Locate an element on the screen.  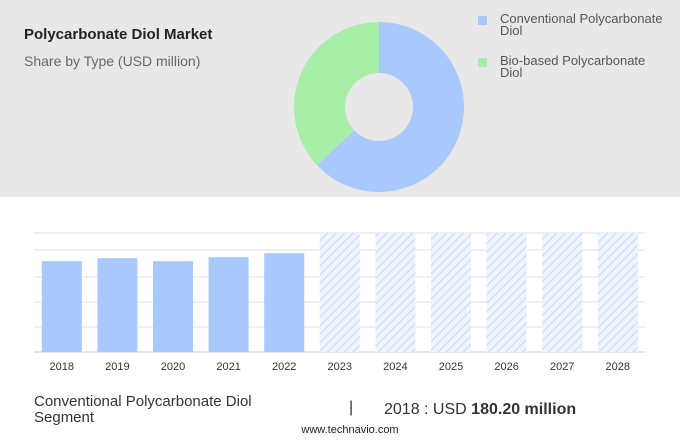
x-tick-label: 2020 is located at coordinates (173, 367).